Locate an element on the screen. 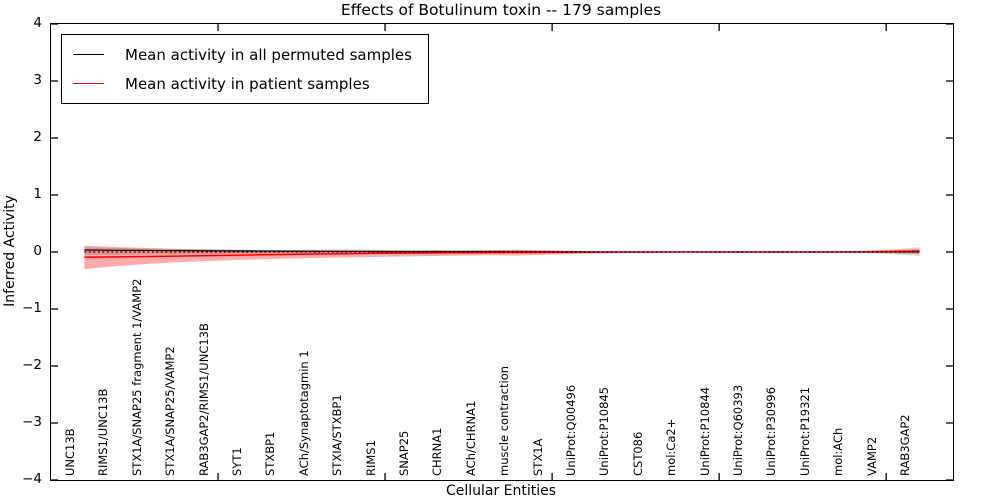 The width and height of the screenshot is (1000, 500). y-tick-label-−3: −3 is located at coordinates (32, 422).